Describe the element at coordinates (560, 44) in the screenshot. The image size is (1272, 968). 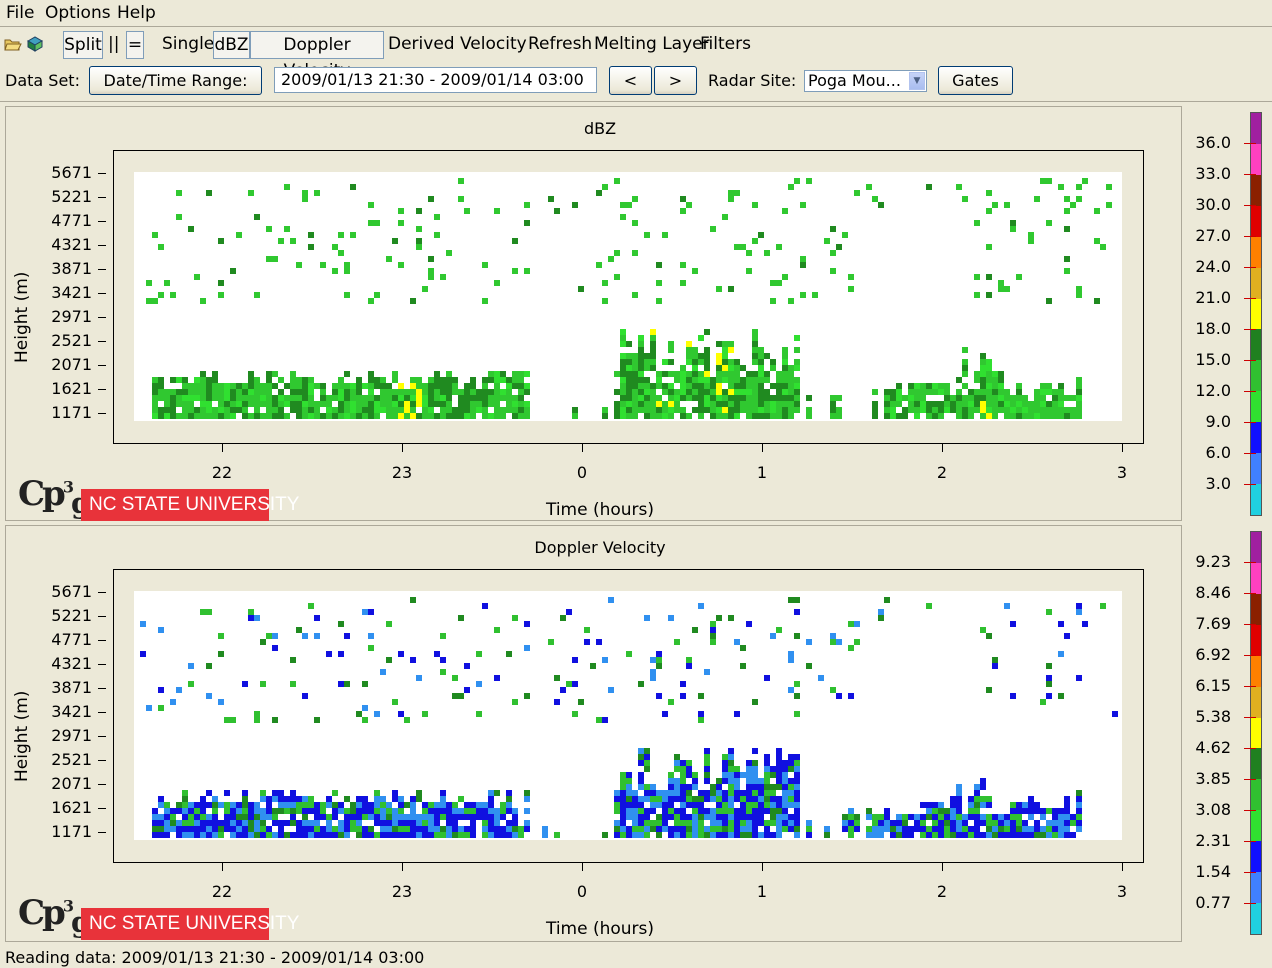
I see `refresh-button: Refresh` at that location.